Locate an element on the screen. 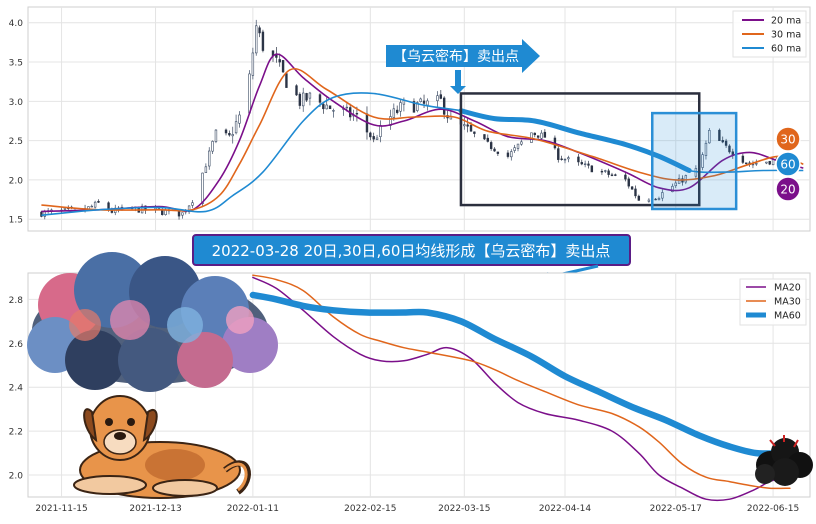 Image resolution: width=816 pixels, height=524 pixels. banner-text: 2022-03-28 20日,30日,60日均线形成【乌云密布】卖出点 is located at coordinates (411, 251).